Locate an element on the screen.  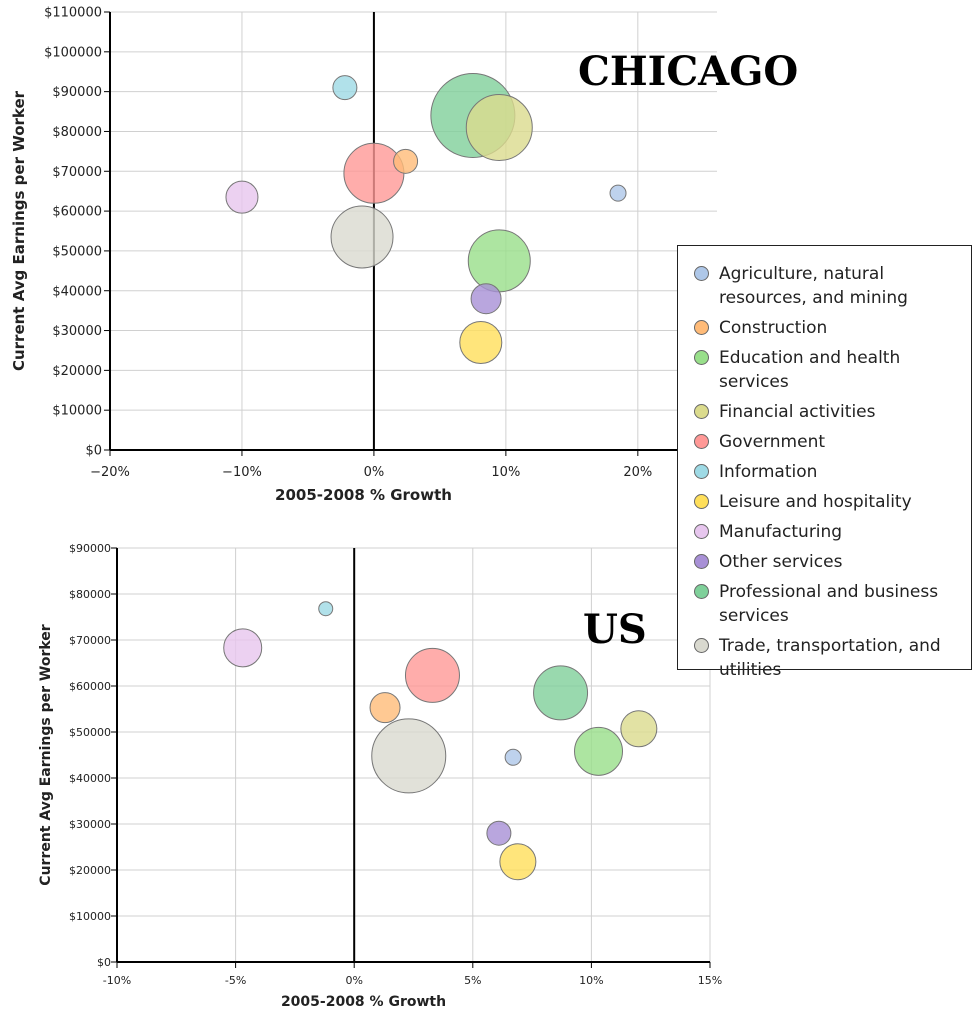
legend-item: Financial activities is located at coordinates (832, 412).